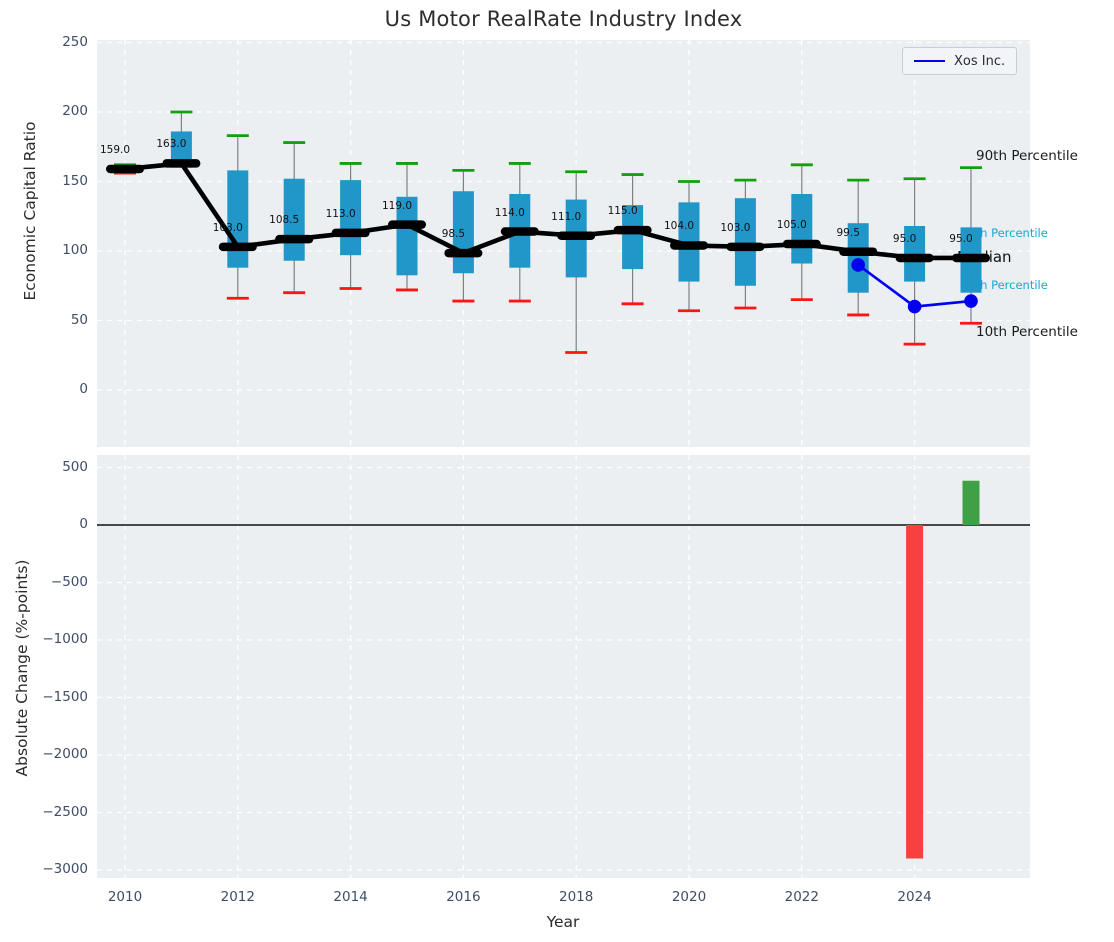 The height and width of the screenshot is (942, 1114). I want to click on median-value-label: 99.5, so click(848, 232).